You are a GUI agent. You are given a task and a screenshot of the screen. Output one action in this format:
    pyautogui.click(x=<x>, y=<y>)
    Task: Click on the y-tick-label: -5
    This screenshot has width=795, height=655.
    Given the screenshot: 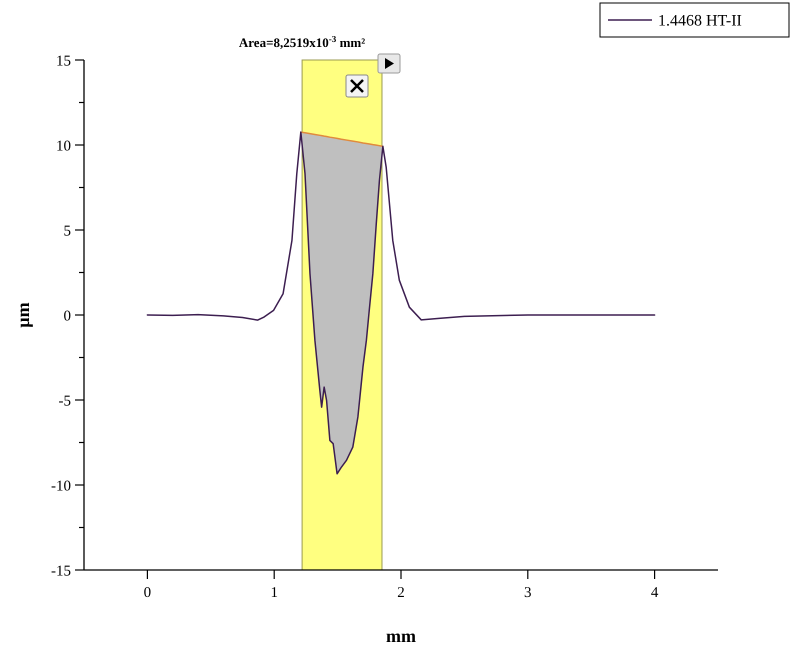 What is the action you would take?
    pyautogui.click(x=64, y=401)
    